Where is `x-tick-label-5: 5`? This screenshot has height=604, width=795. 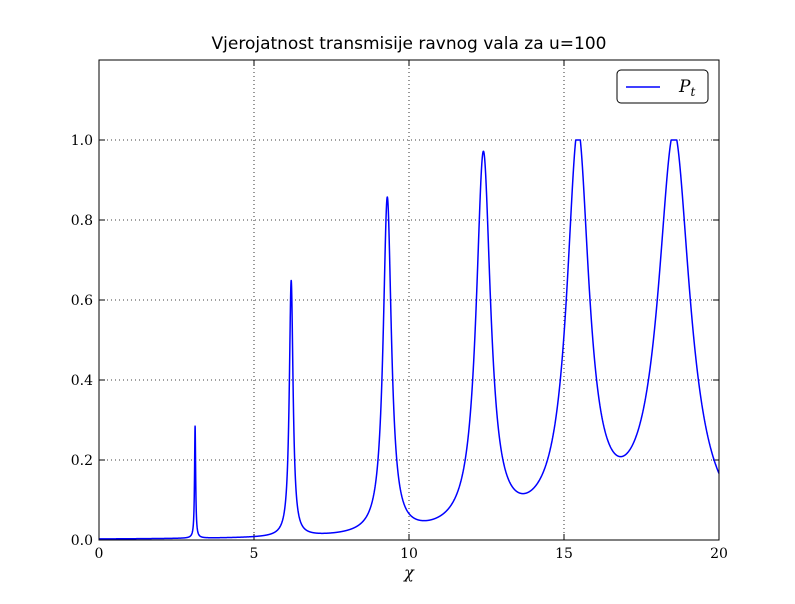
x-tick-label-5: 5 is located at coordinates (254, 554).